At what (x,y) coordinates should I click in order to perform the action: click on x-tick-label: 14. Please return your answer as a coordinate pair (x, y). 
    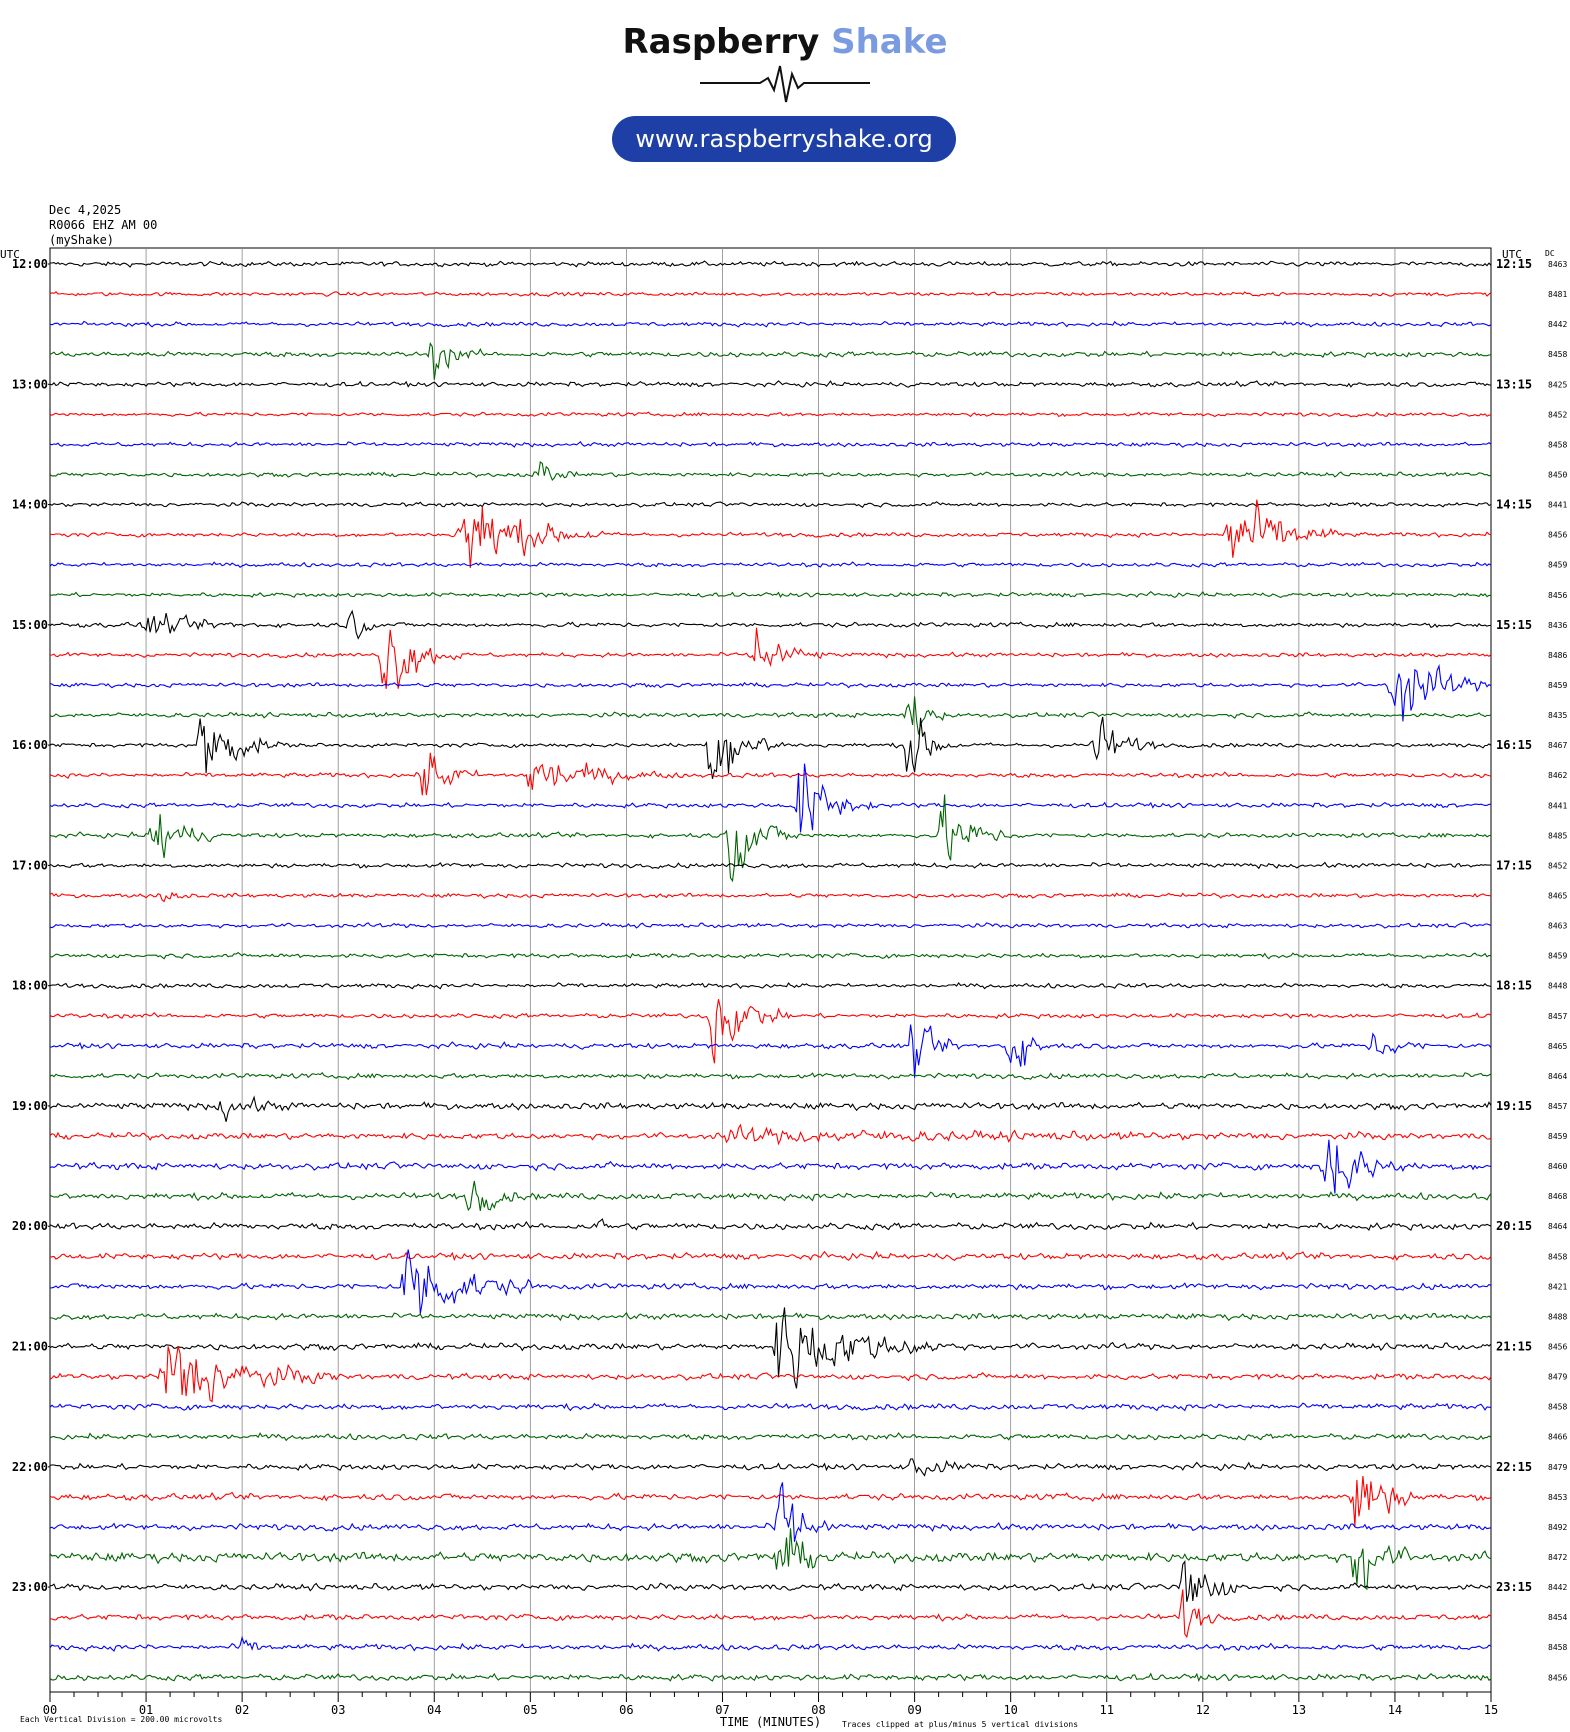
    Looking at the image, I should click on (1395, 1710).